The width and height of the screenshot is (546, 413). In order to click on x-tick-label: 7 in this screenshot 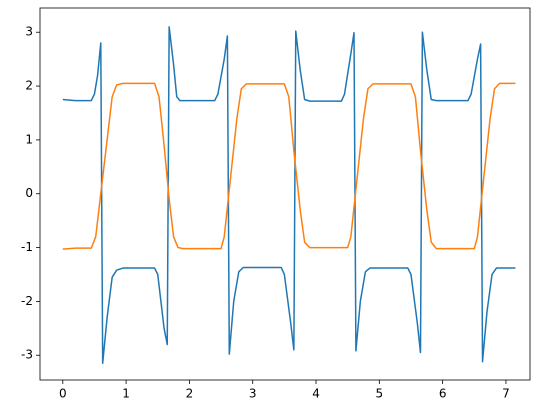, I will do `click(506, 394)`.